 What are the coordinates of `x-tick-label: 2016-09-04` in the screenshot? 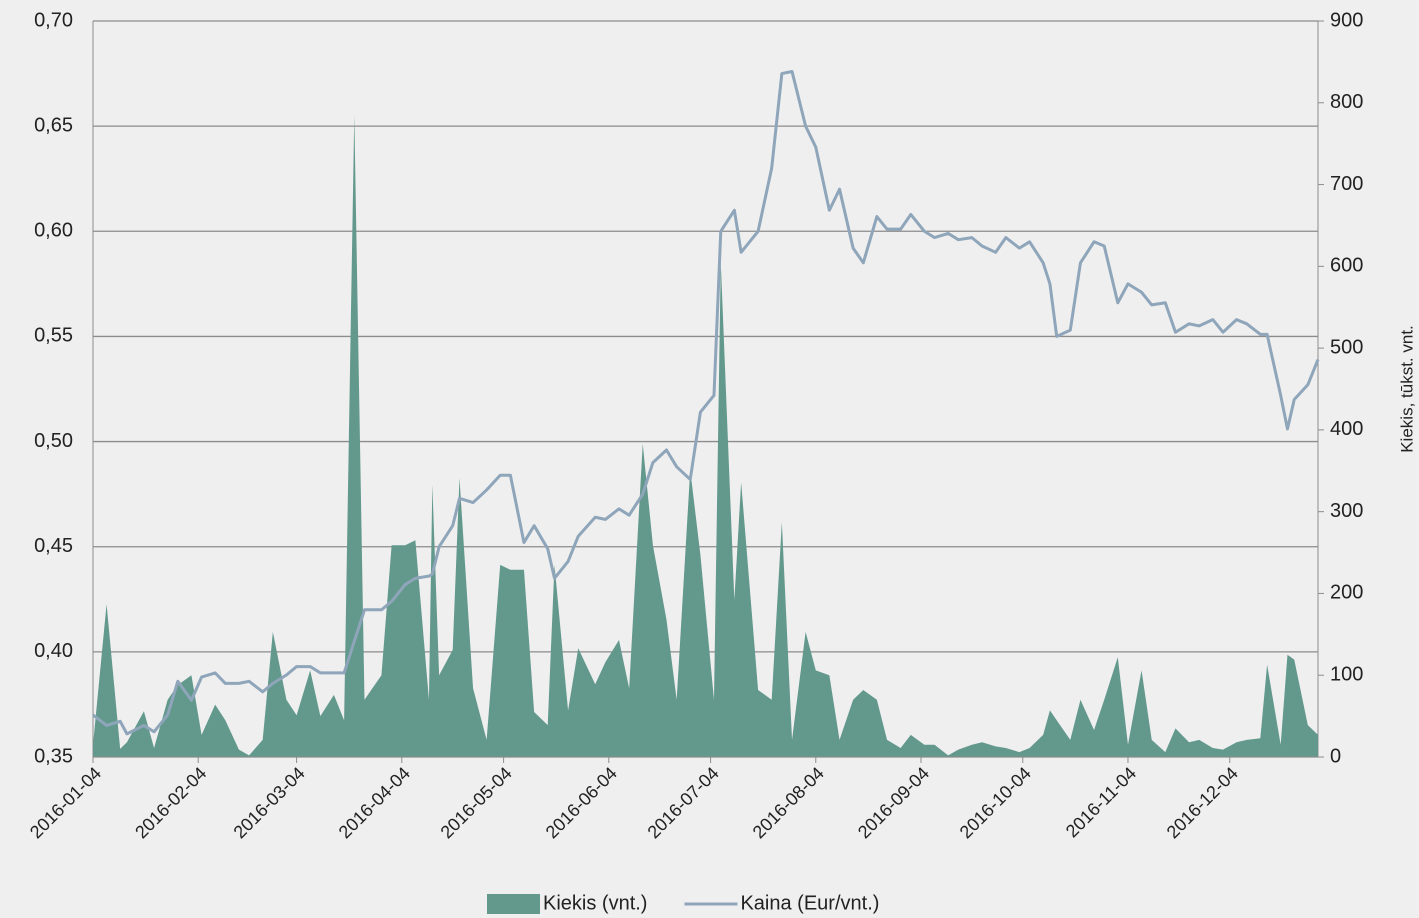 It's located at (893, 802).